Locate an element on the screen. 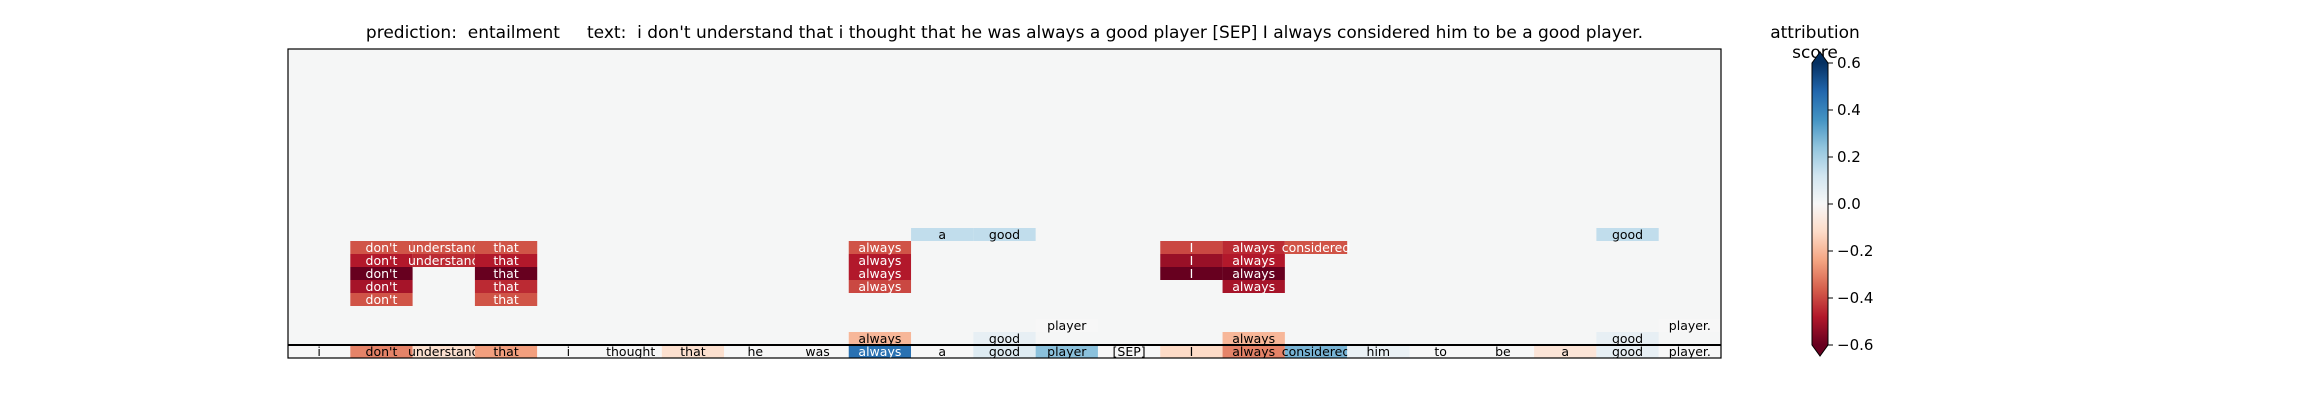  token-label: considered is located at coordinates (1316, 247).